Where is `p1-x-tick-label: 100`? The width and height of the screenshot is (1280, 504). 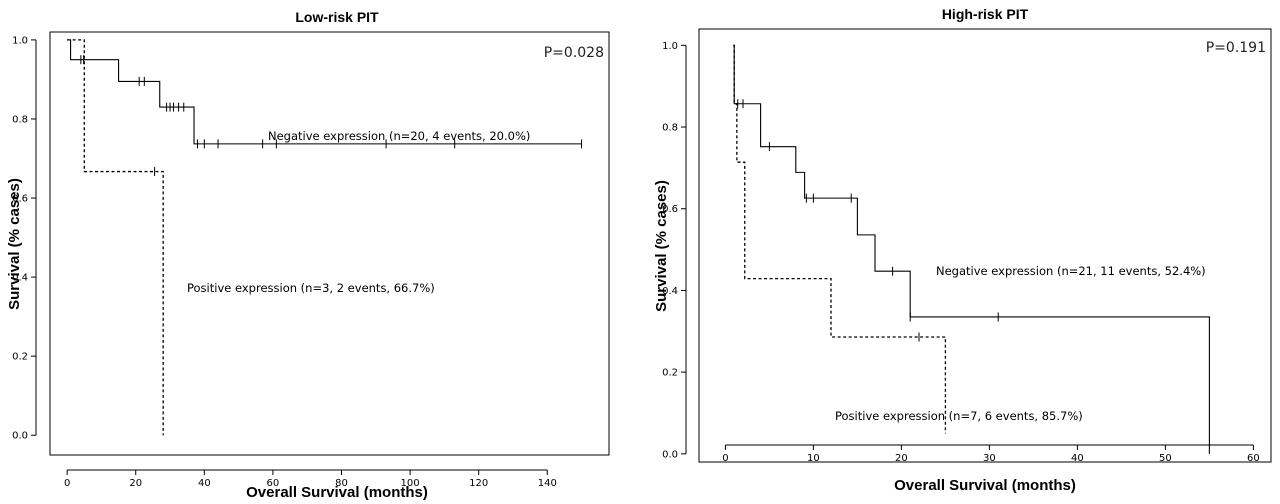
p1-x-tick-label: 100 is located at coordinates (410, 483).